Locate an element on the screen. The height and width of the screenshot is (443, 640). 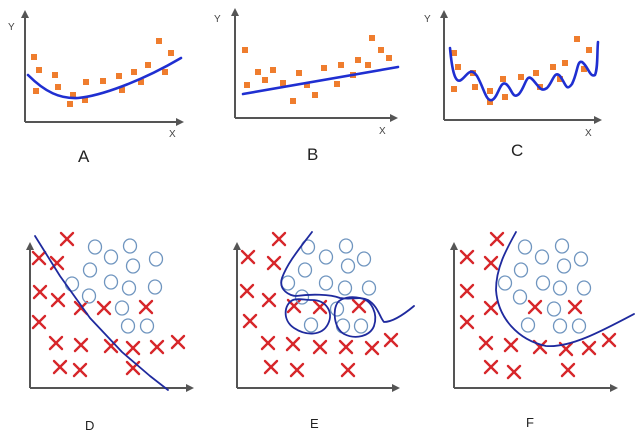
panel-f-circles is located at coordinates (544, 286).